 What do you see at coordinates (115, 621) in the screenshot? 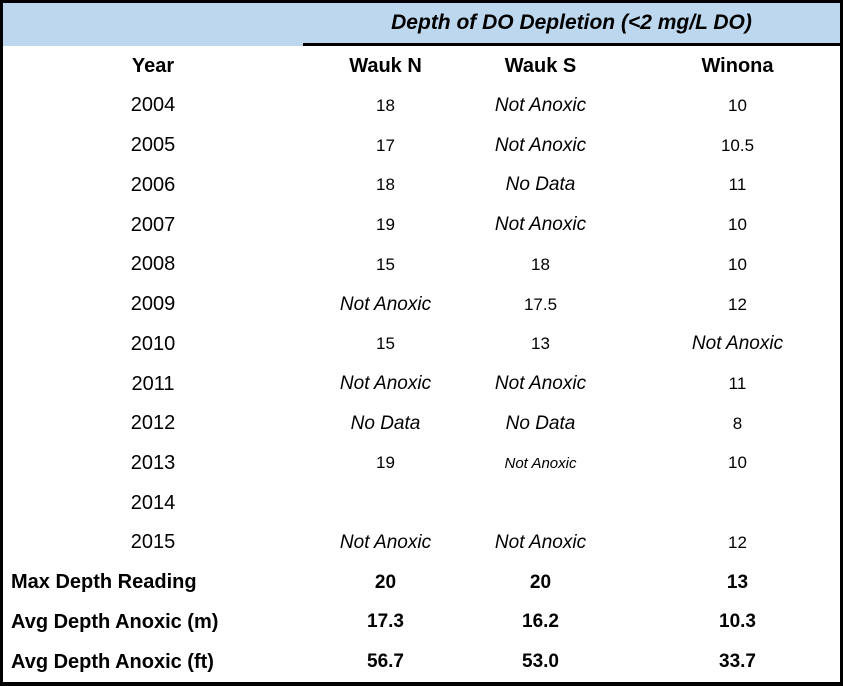
I see `summary-label: Avg Depth Anoxic (m)` at bounding box center [115, 621].